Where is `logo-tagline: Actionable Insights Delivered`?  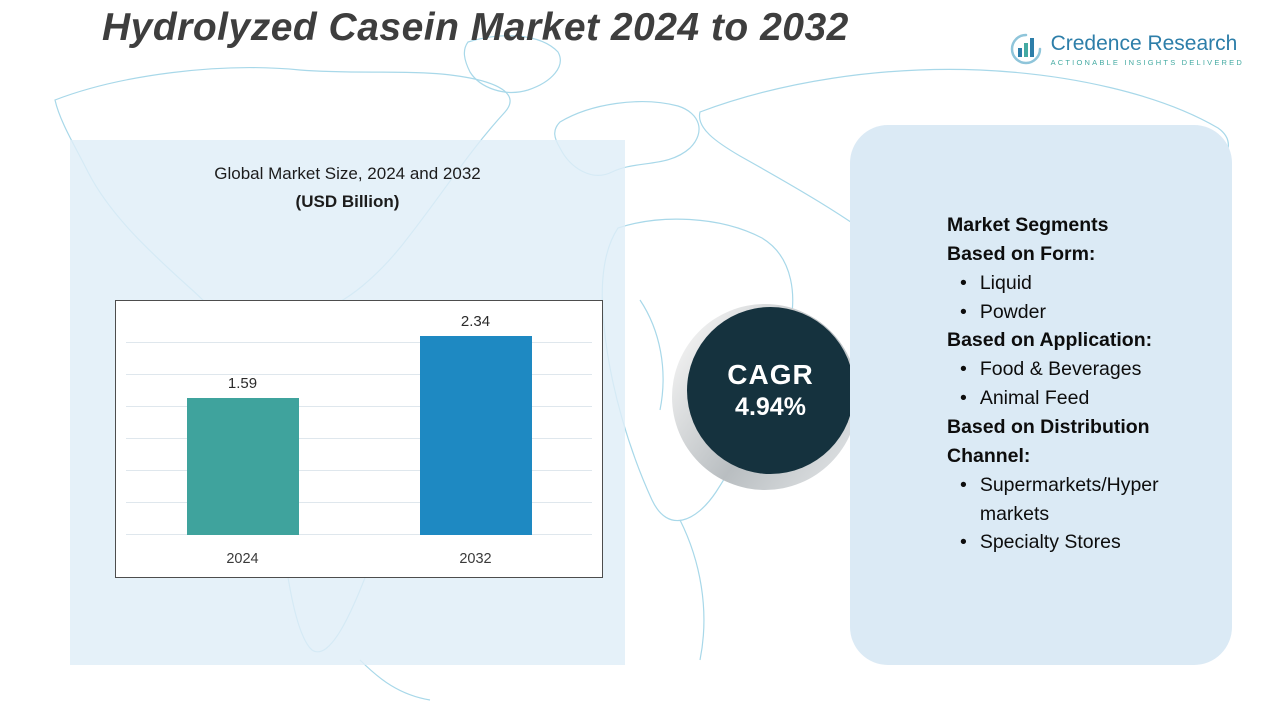 logo-tagline: Actionable Insights Delivered is located at coordinates (1147, 63).